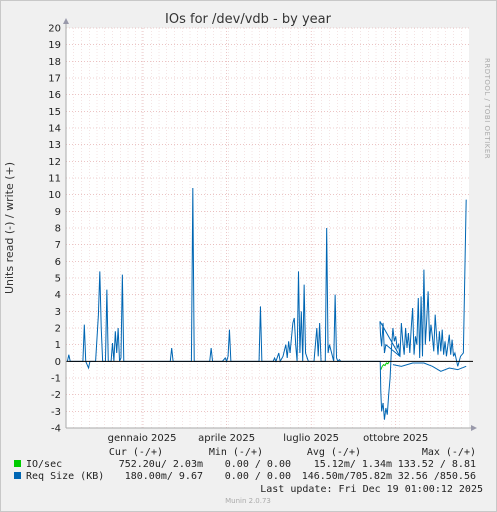  Describe the element at coordinates (56, 395) in the screenshot. I see `y-tick-label: -2` at that location.